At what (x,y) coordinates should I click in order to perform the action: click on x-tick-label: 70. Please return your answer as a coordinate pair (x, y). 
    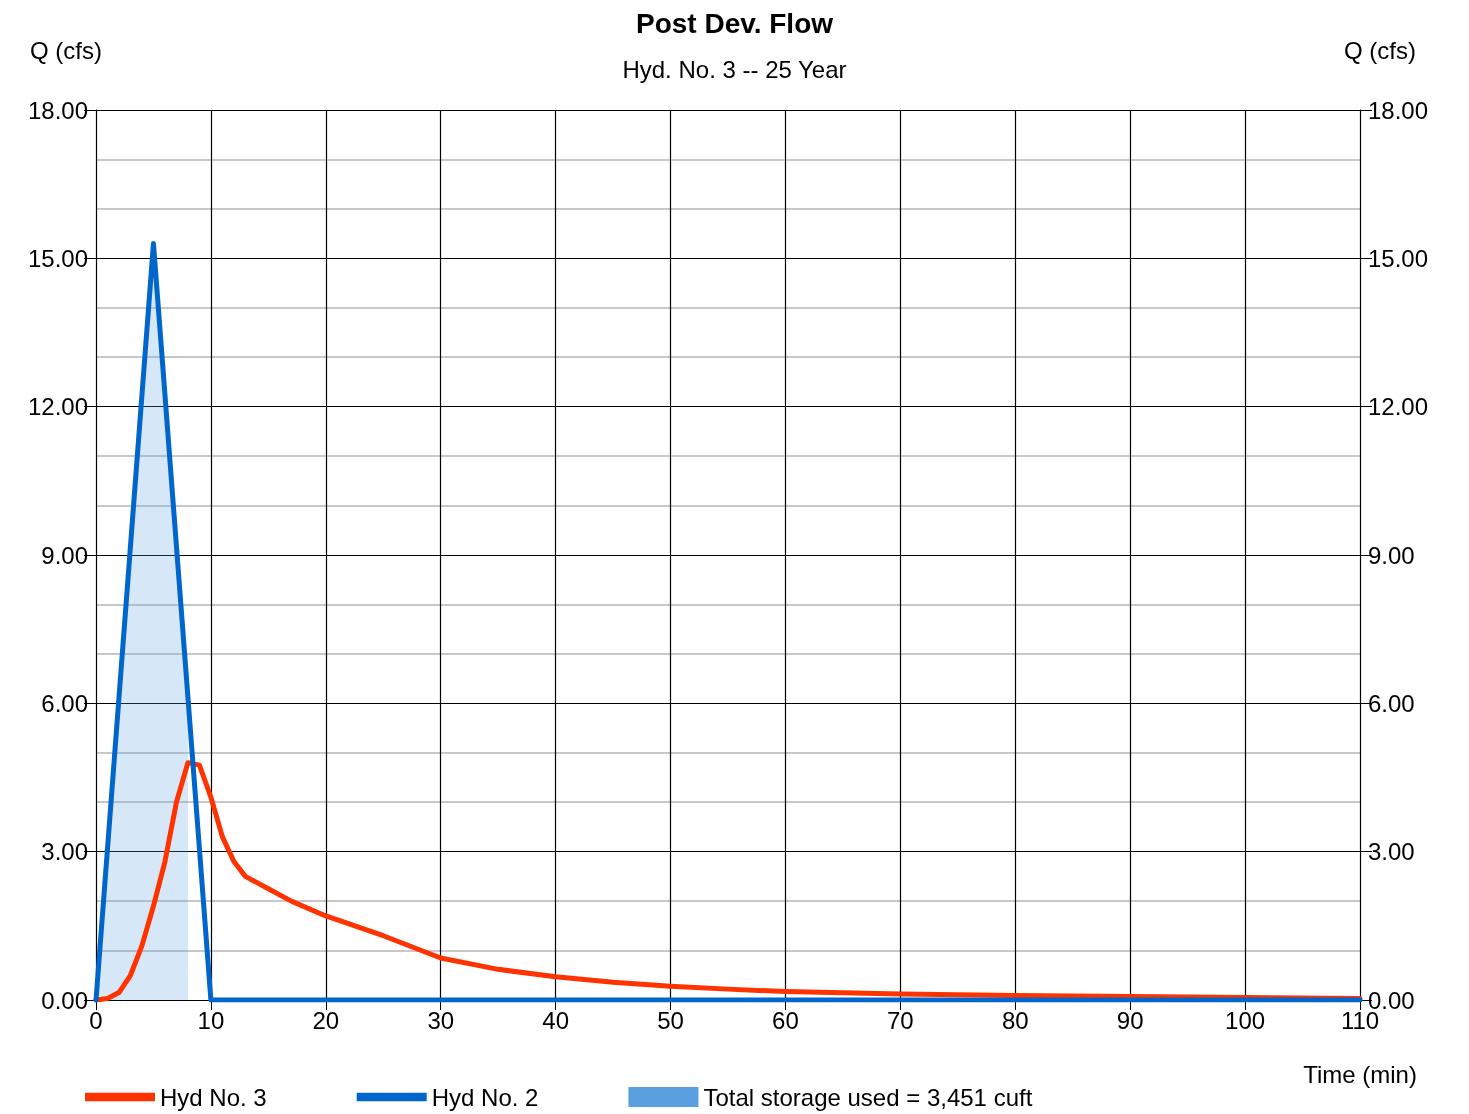
    Looking at the image, I should click on (900, 1020).